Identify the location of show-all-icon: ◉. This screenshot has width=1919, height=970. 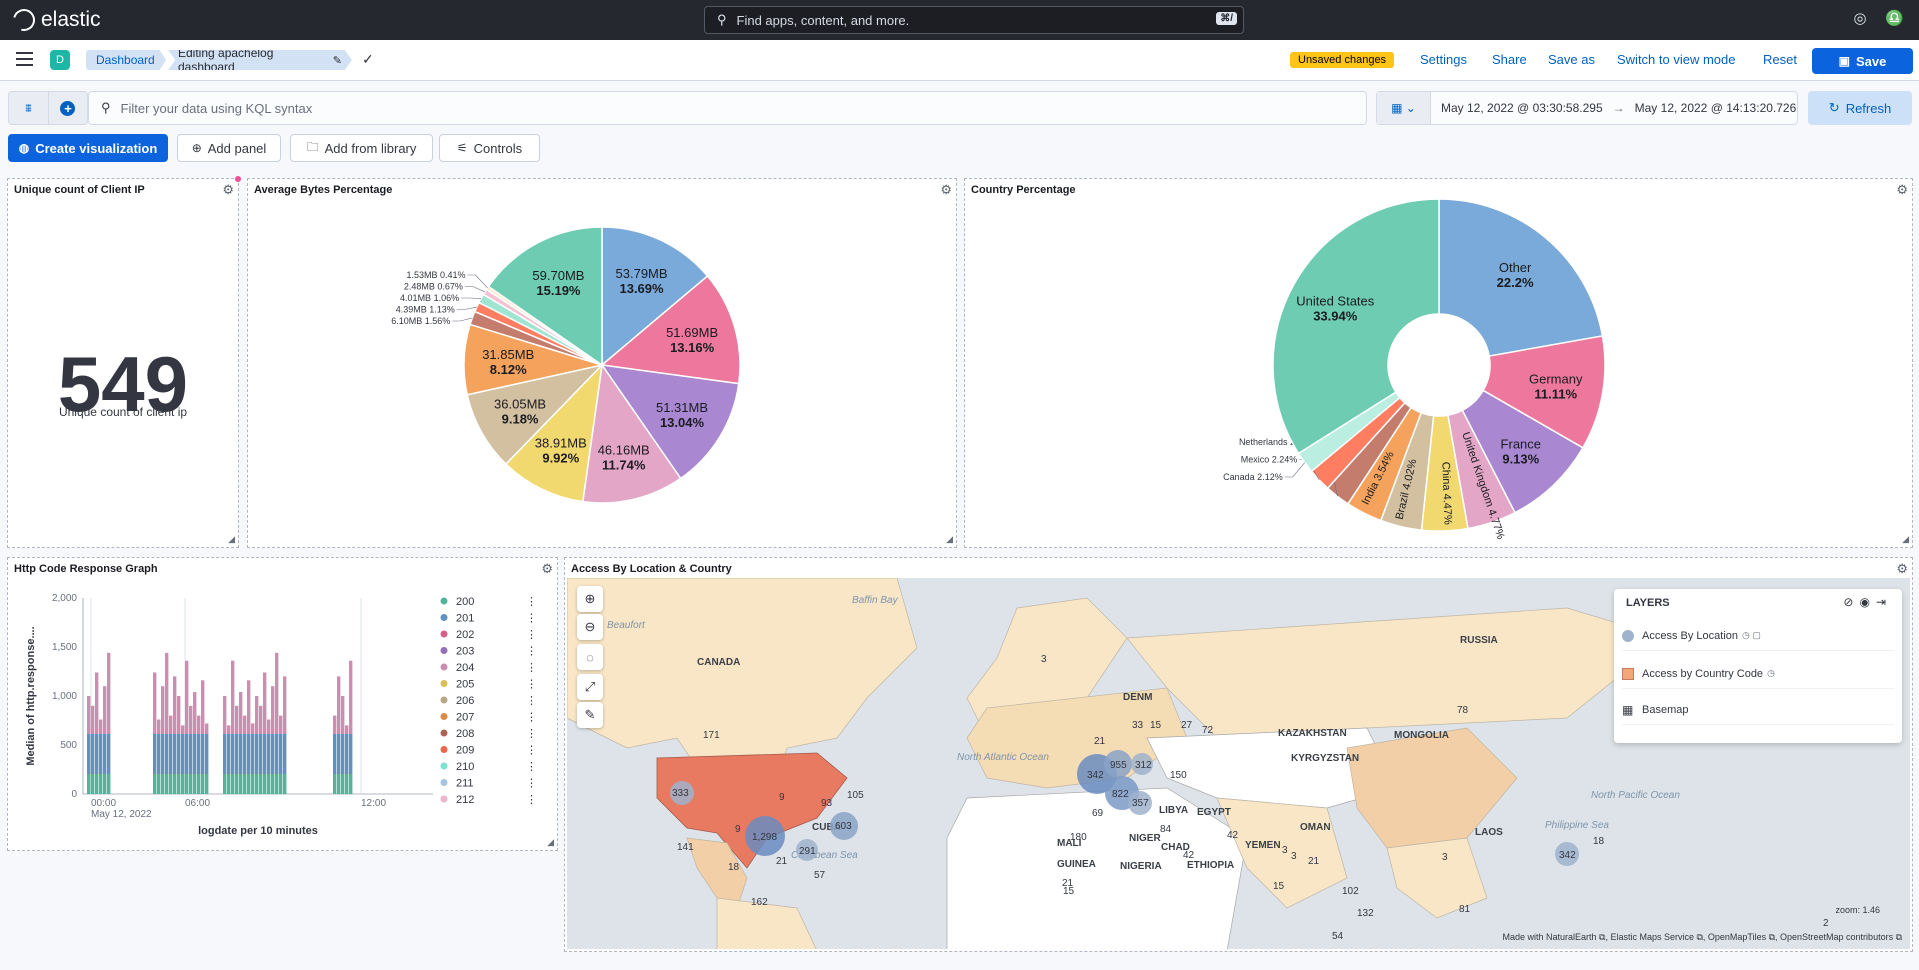
(1867, 602).